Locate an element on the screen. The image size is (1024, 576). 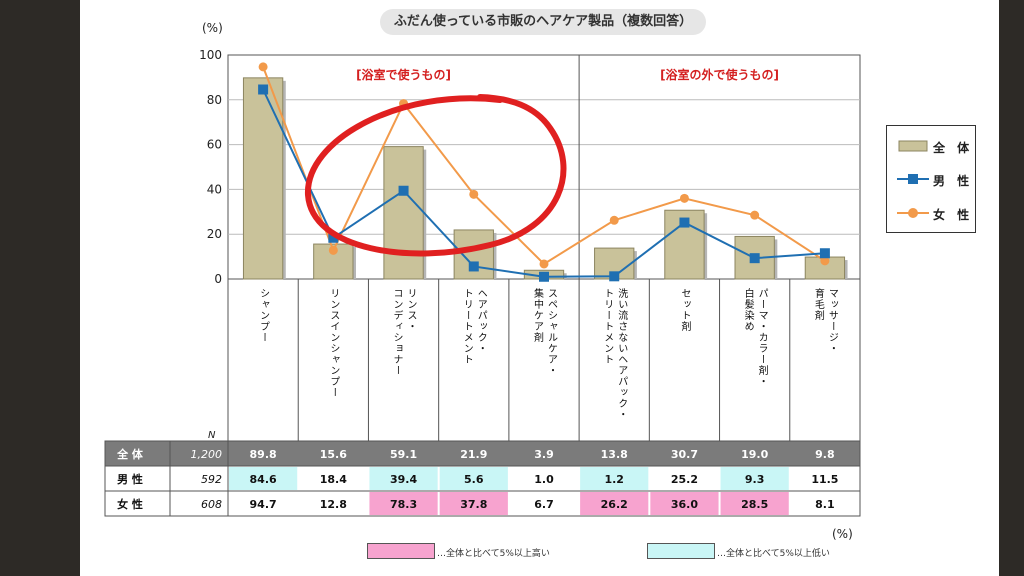
x-tick-label: セット剤 is located at coordinates (685, 310).